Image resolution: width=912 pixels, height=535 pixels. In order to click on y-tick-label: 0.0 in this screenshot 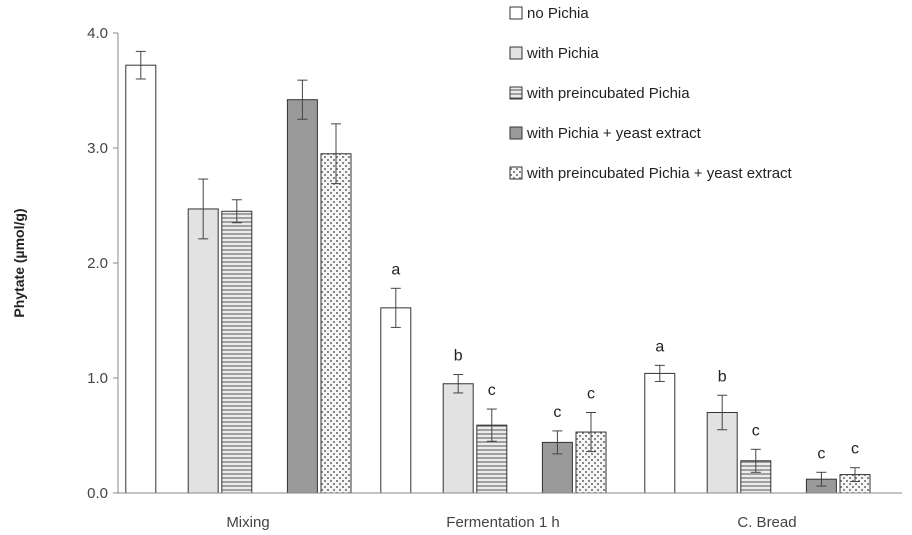, I will do `click(97, 493)`.